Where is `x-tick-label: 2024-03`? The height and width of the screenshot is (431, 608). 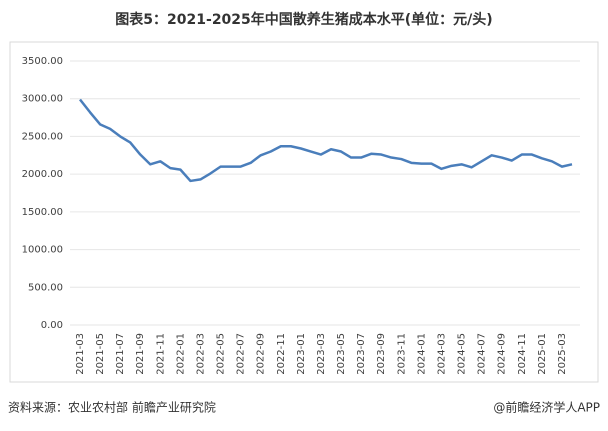 x-tick-label: 2024-03 is located at coordinates (441, 354).